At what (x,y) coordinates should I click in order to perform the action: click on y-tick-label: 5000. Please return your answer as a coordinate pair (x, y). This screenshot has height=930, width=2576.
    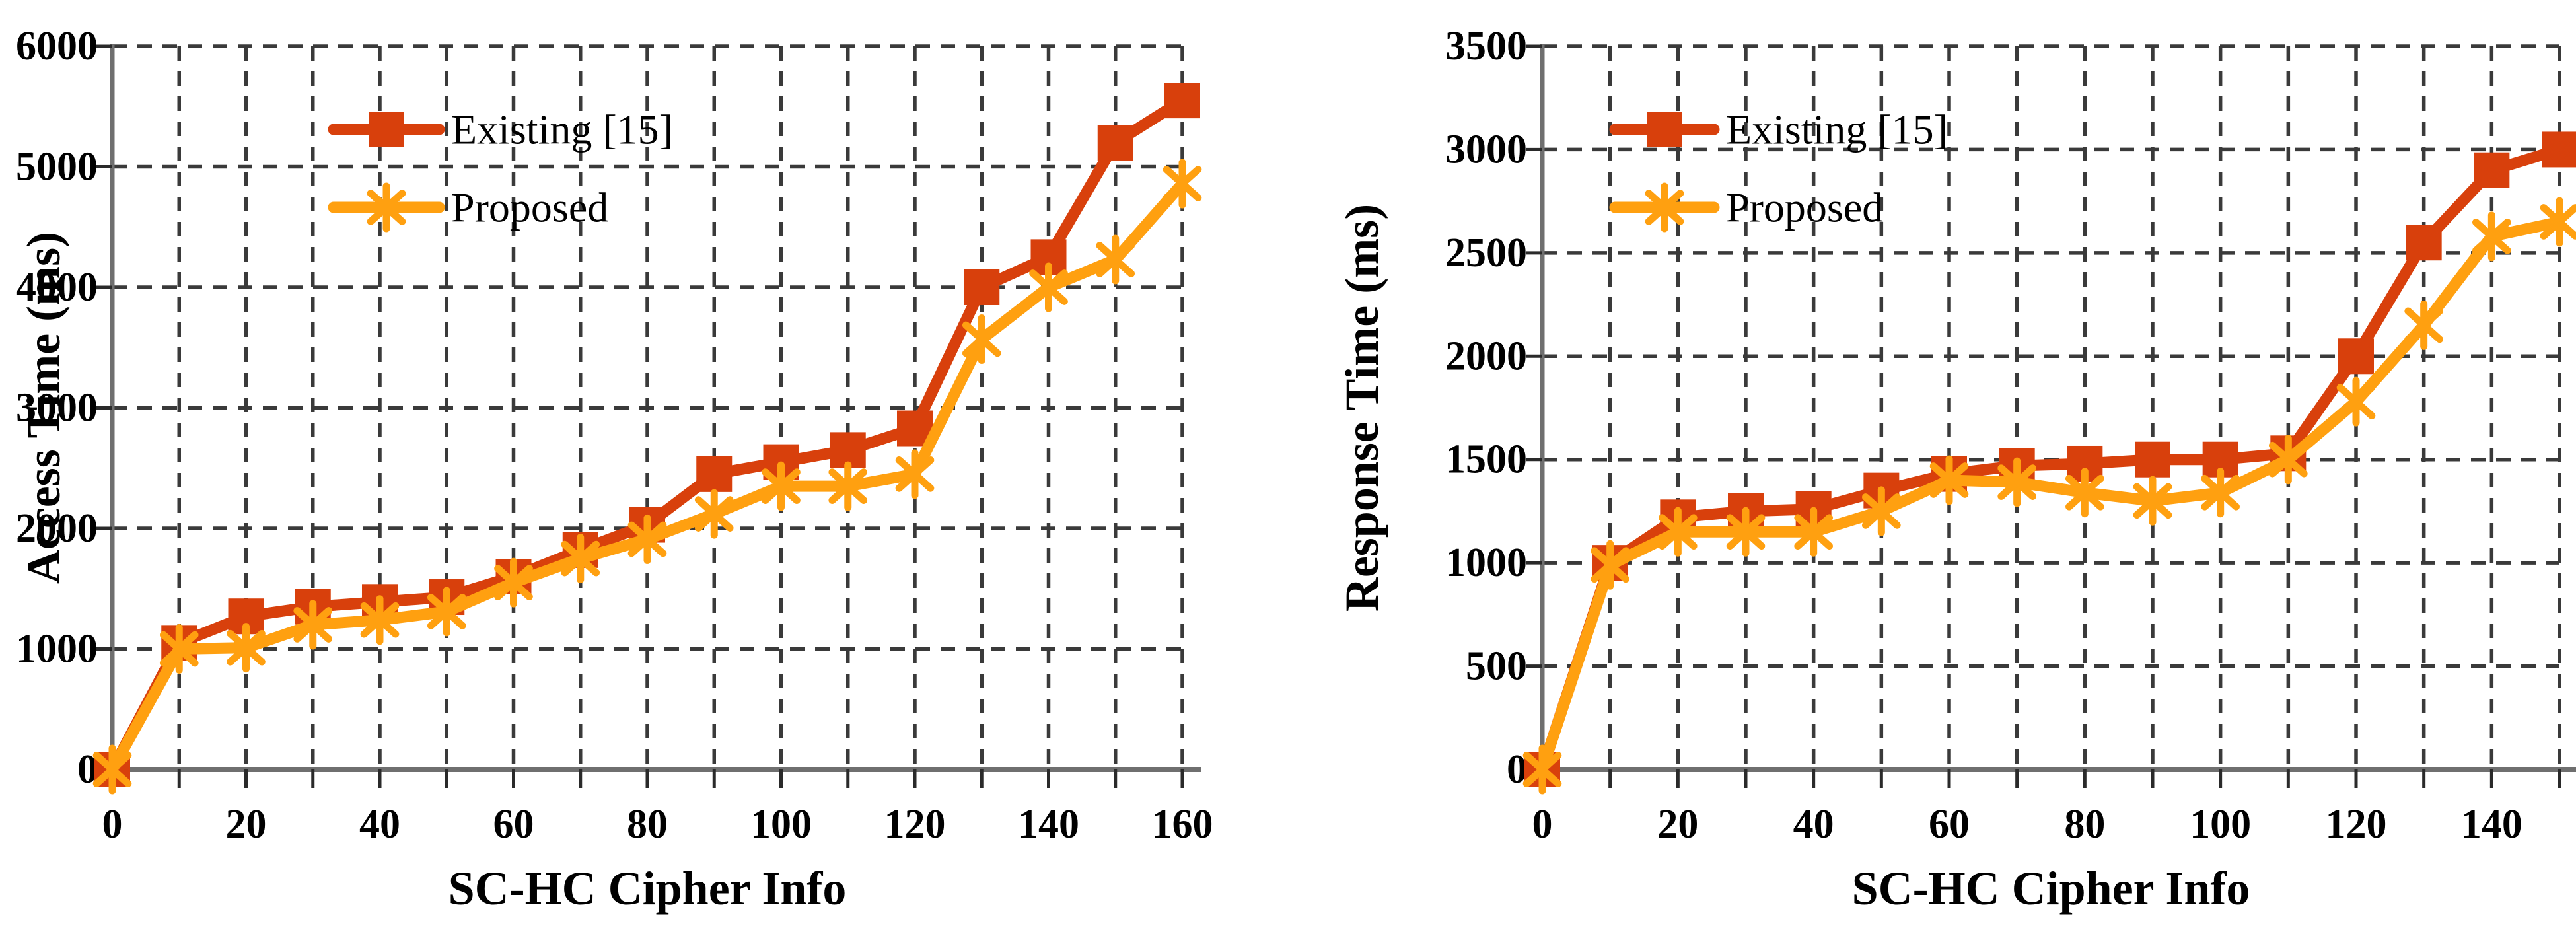
    Looking at the image, I should click on (57, 167).